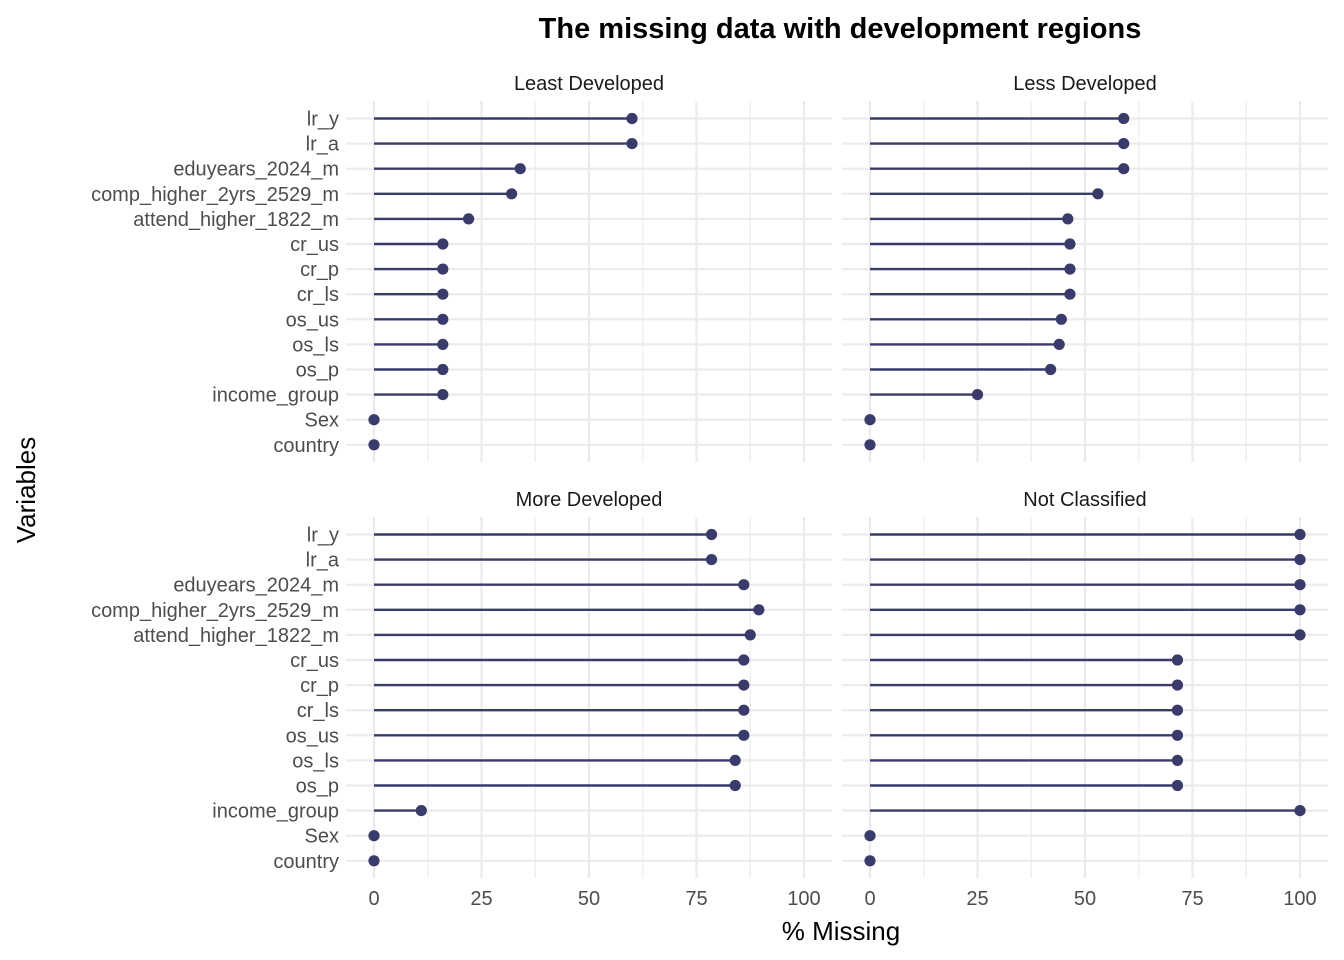 The image size is (1344, 960). What do you see at coordinates (1085, 267) in the screenshot?
I see `panel-less-developed: Less Developed` at bounding box center [1085, 267].